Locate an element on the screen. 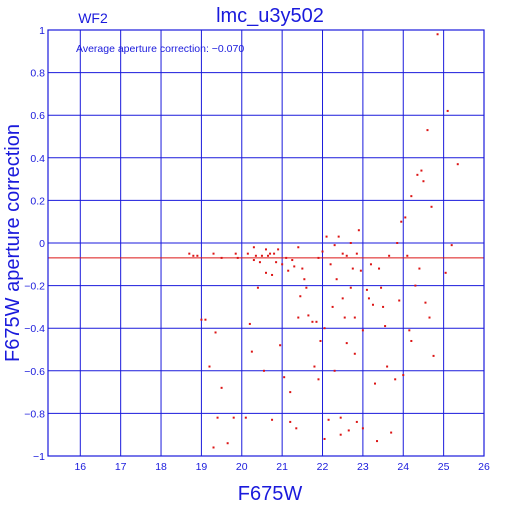  x-tick-label: 25 is located at coordinates (444, 467).